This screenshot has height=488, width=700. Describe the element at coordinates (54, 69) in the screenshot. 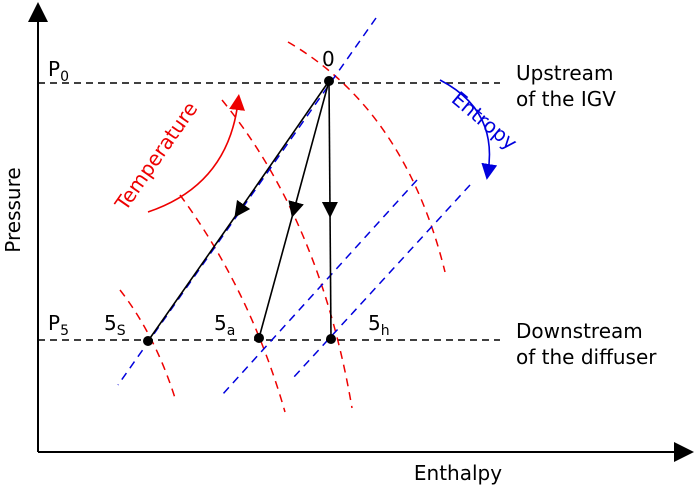

I see `p0-main: P` at that location.